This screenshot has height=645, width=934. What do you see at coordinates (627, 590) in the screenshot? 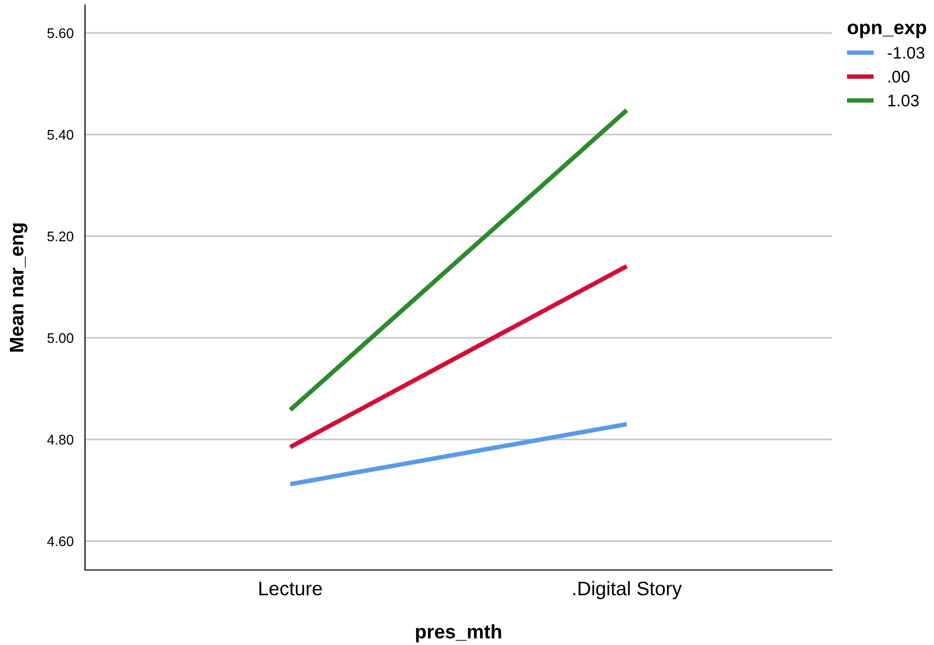
I see `x-tick-label: .Digital Story` at bounding box center [627, 590].